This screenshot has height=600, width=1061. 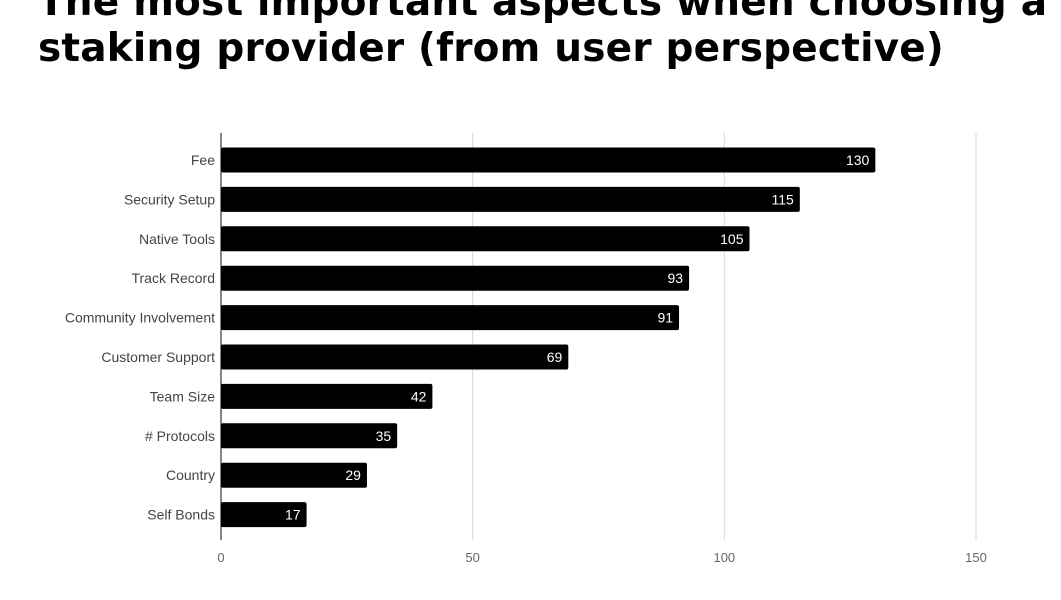 I want to click on category-label: # Protocols, so click(x=180, y=436).